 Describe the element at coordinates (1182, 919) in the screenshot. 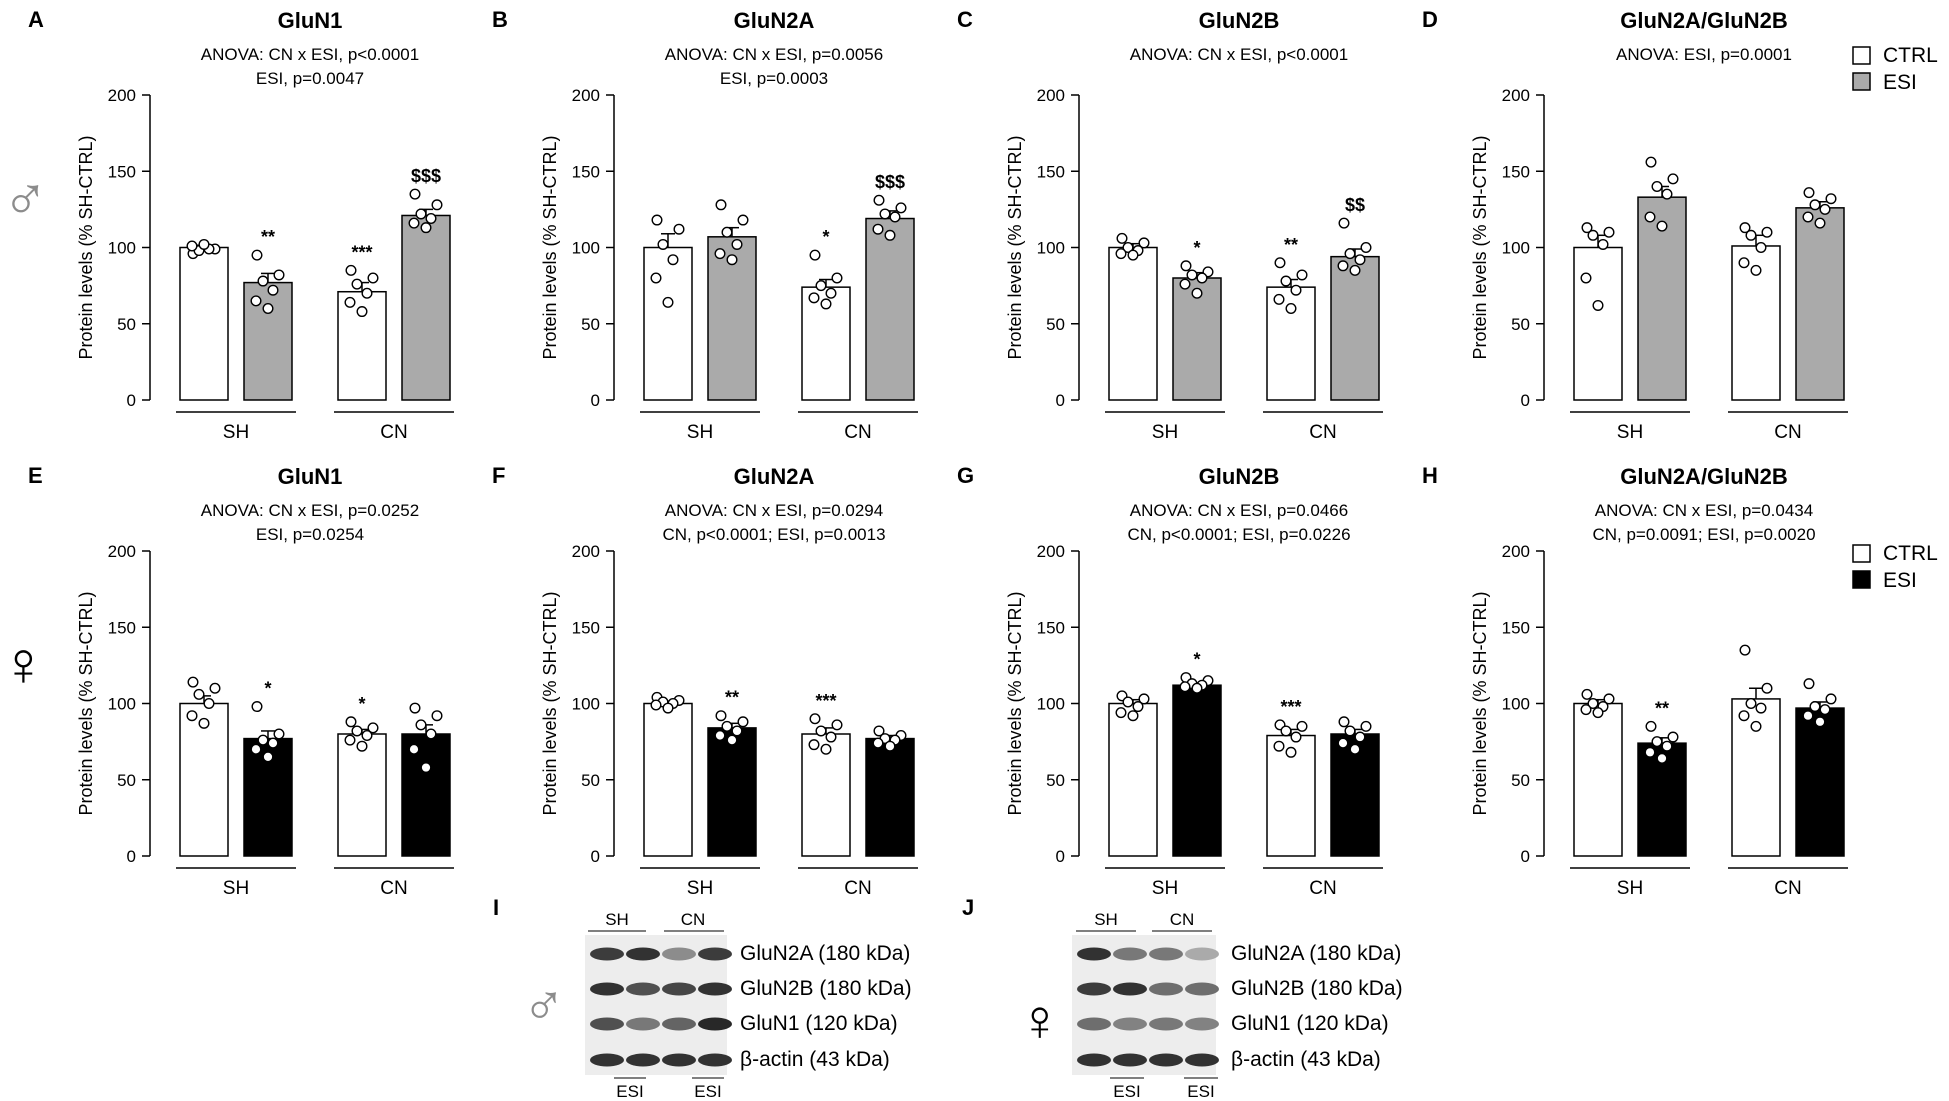

I see `blot-group-label-cn: CN` at that location.